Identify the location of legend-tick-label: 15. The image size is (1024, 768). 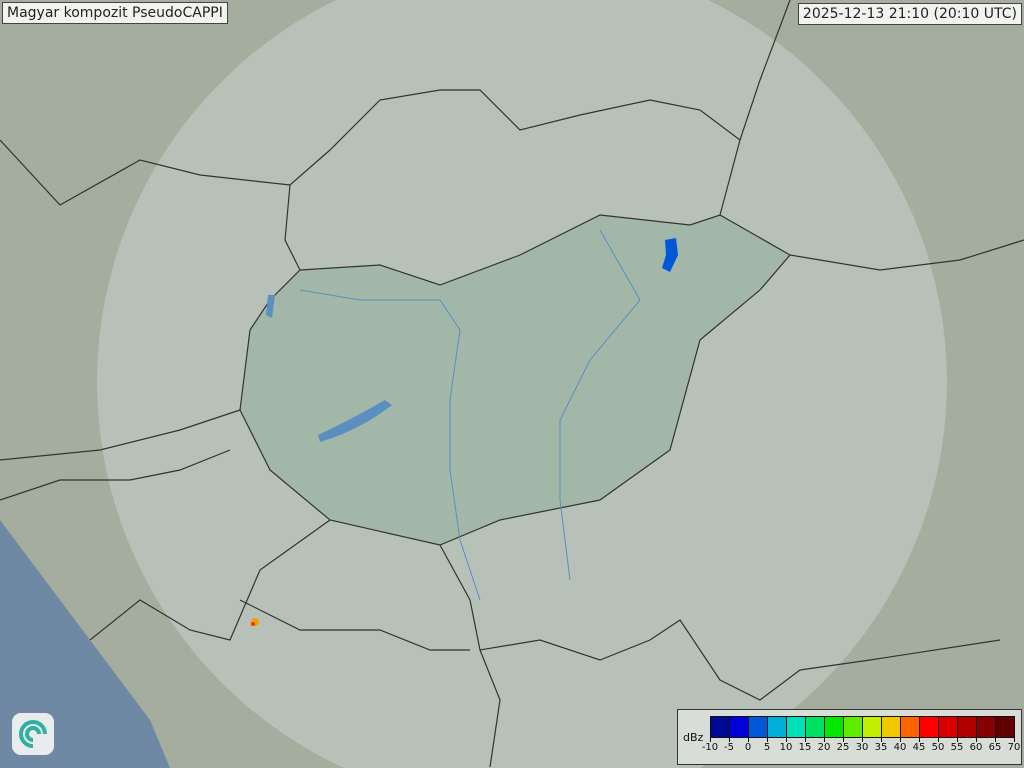
(805, 747).